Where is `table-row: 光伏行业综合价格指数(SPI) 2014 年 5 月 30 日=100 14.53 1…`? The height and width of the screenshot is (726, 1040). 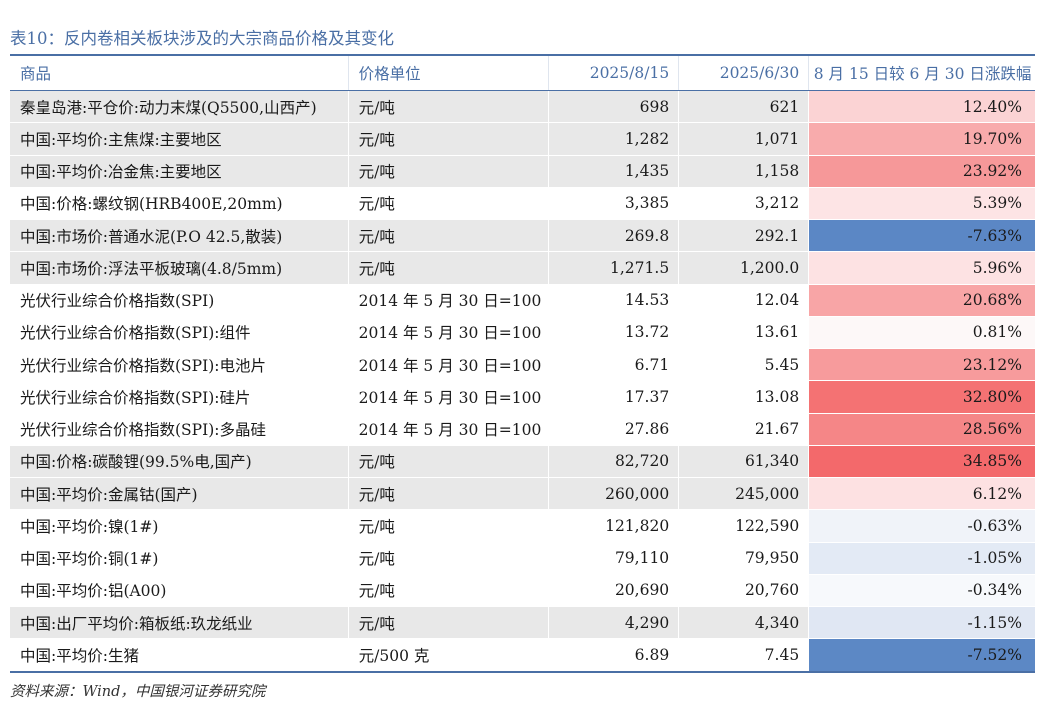
table-row: 光伏行业综合价格指数(SPI) 2014 年 5 月 30 日=100 14.53 1… is located at coordinates (522, 300).